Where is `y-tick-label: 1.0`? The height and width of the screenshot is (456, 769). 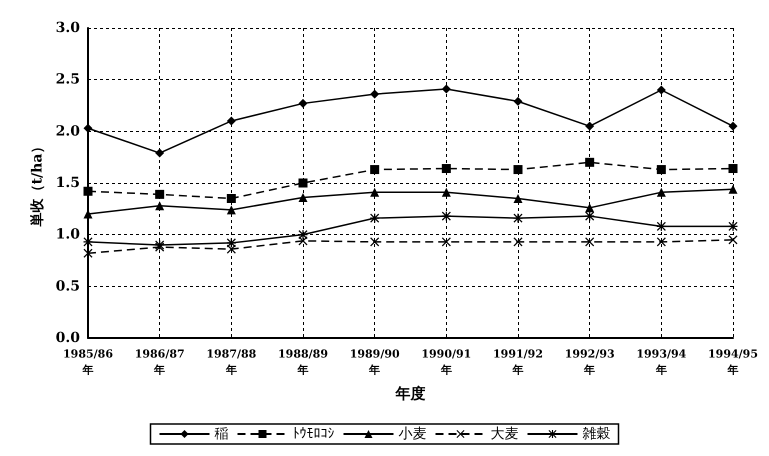 y-tick-label: 1.0 is located at coordinates (68, 234).